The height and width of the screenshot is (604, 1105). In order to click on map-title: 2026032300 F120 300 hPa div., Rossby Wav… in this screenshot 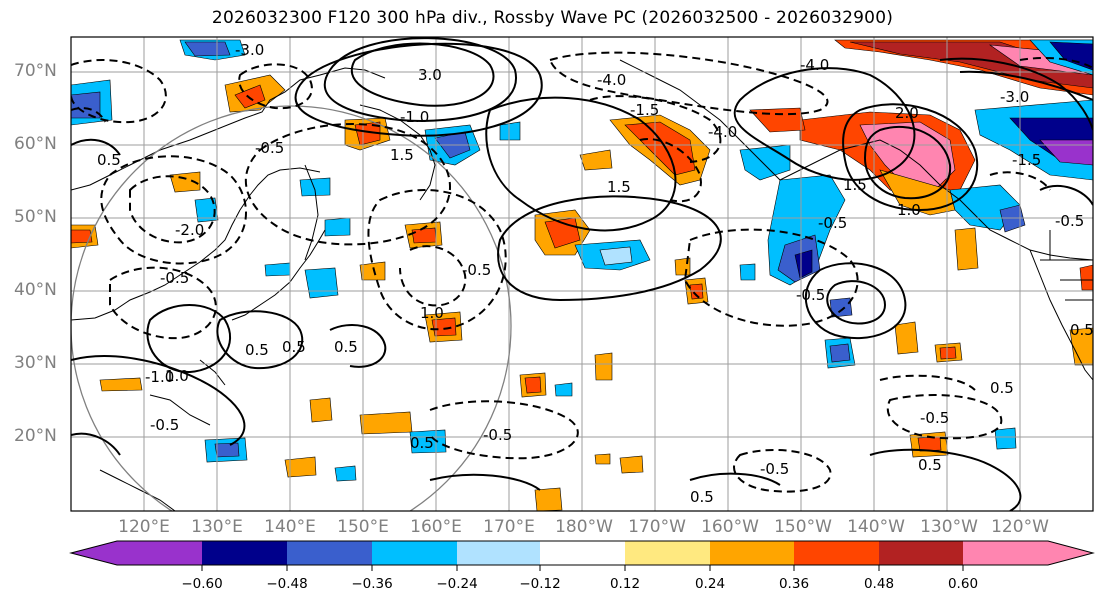, I will do `click(552, 18)`.